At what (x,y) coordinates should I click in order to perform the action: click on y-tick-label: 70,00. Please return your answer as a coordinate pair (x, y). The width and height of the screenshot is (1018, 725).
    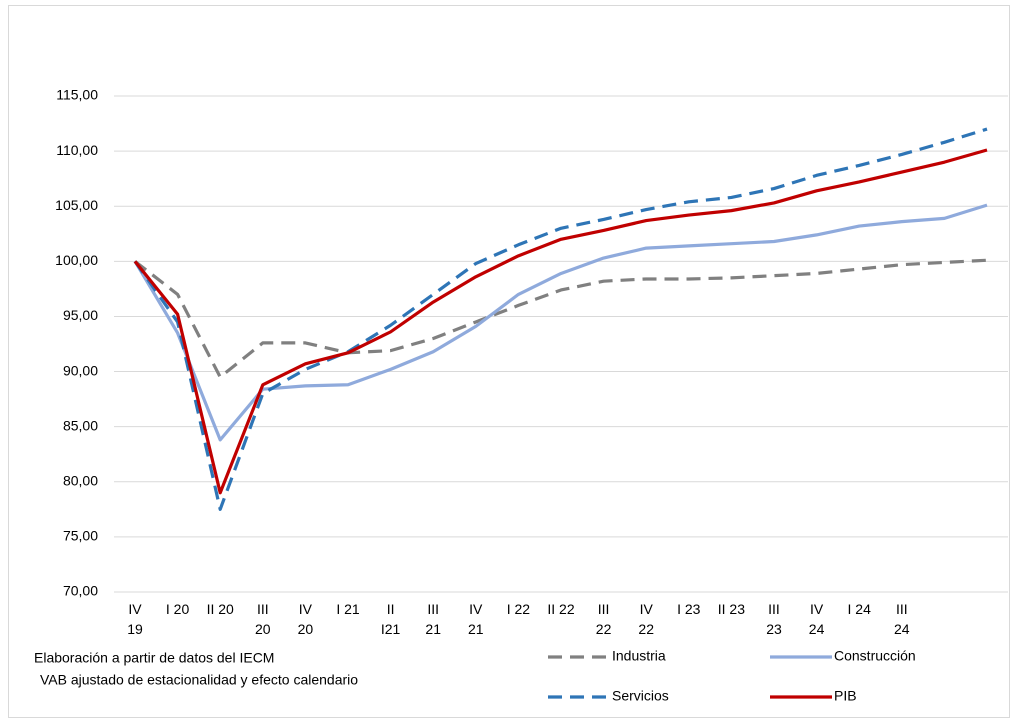
    Looking at the image, I should click on (80, 591).